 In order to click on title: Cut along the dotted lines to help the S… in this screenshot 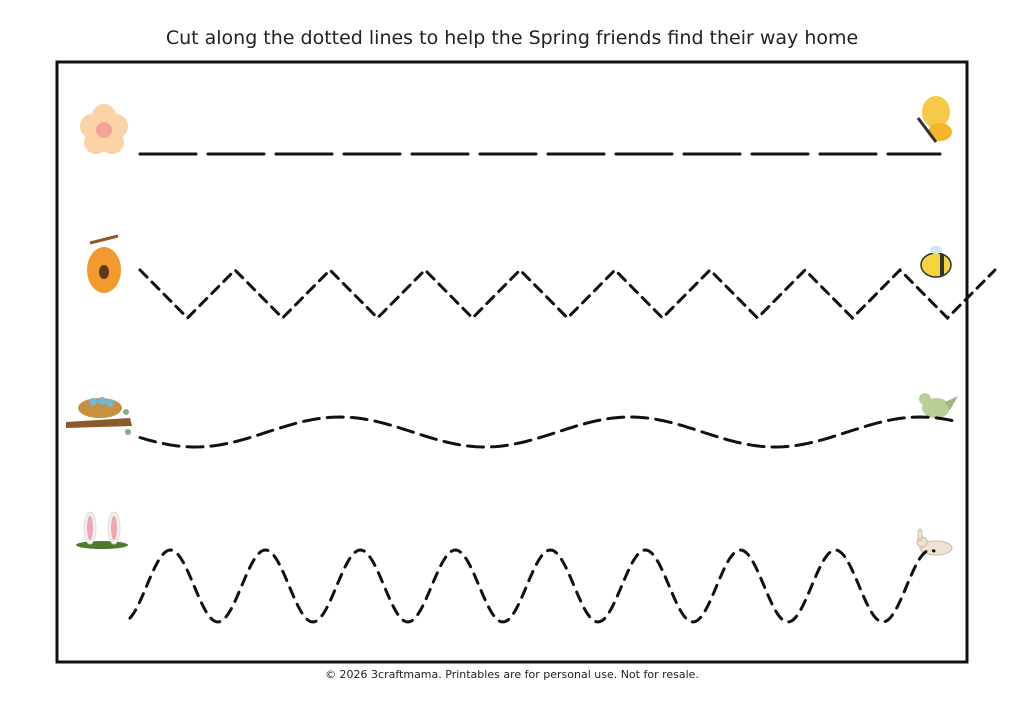, I will do `click(512, 38)`.